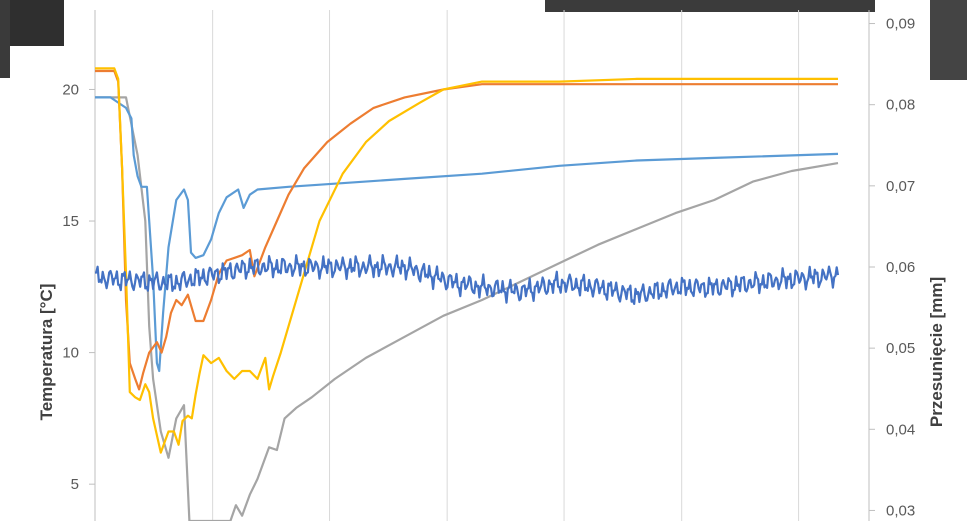  I want to click on right-axis-ticks: 0,03 0,04 0,05 0,06 0,07 0,08 0,09, so click(892, 267).